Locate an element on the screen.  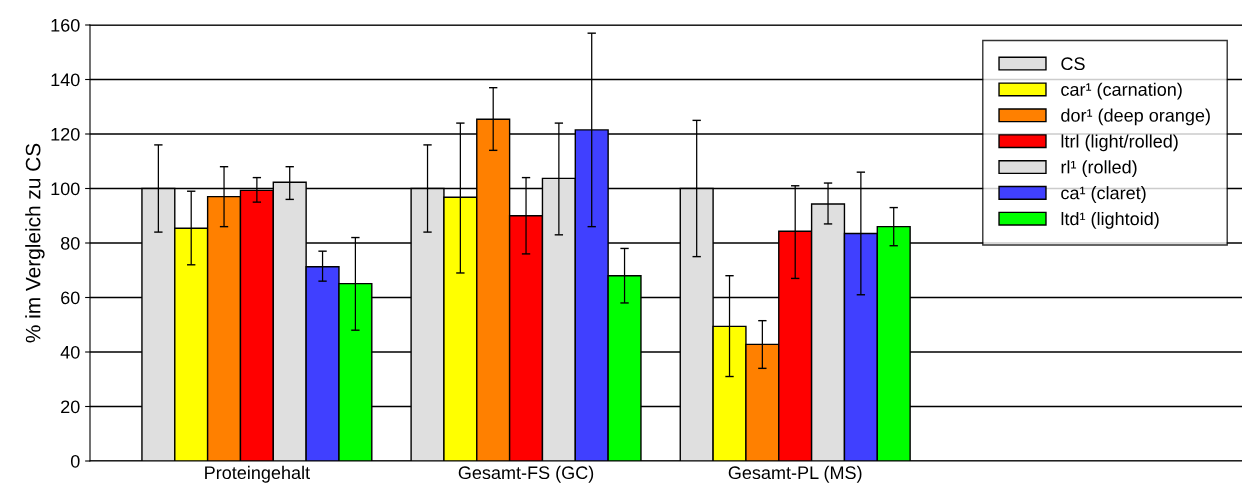
y-tick-label: 80 is located at coordinates (70, 243).